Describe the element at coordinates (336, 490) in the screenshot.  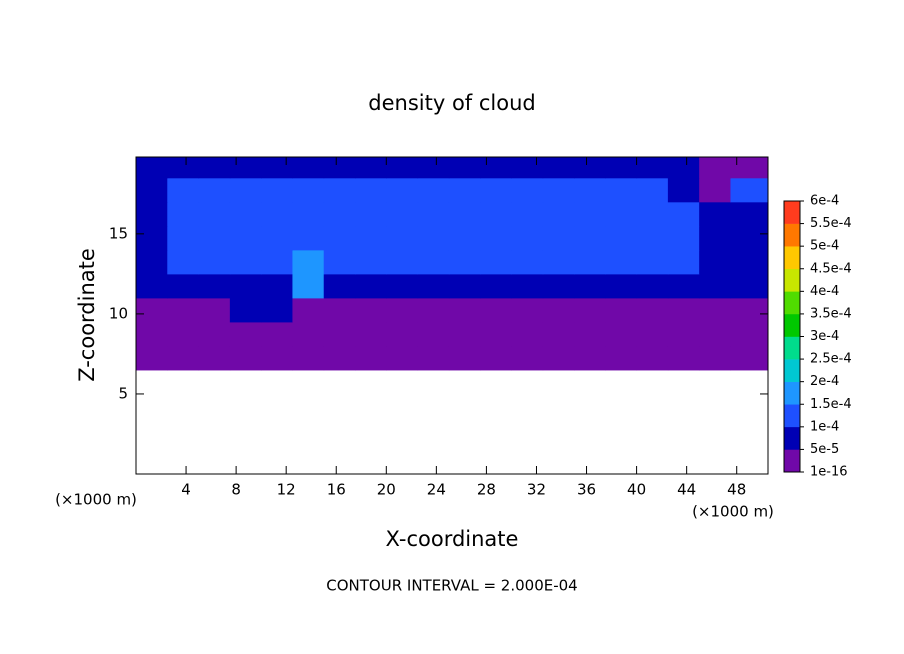
I see `x-tick-label: 16` at that location.